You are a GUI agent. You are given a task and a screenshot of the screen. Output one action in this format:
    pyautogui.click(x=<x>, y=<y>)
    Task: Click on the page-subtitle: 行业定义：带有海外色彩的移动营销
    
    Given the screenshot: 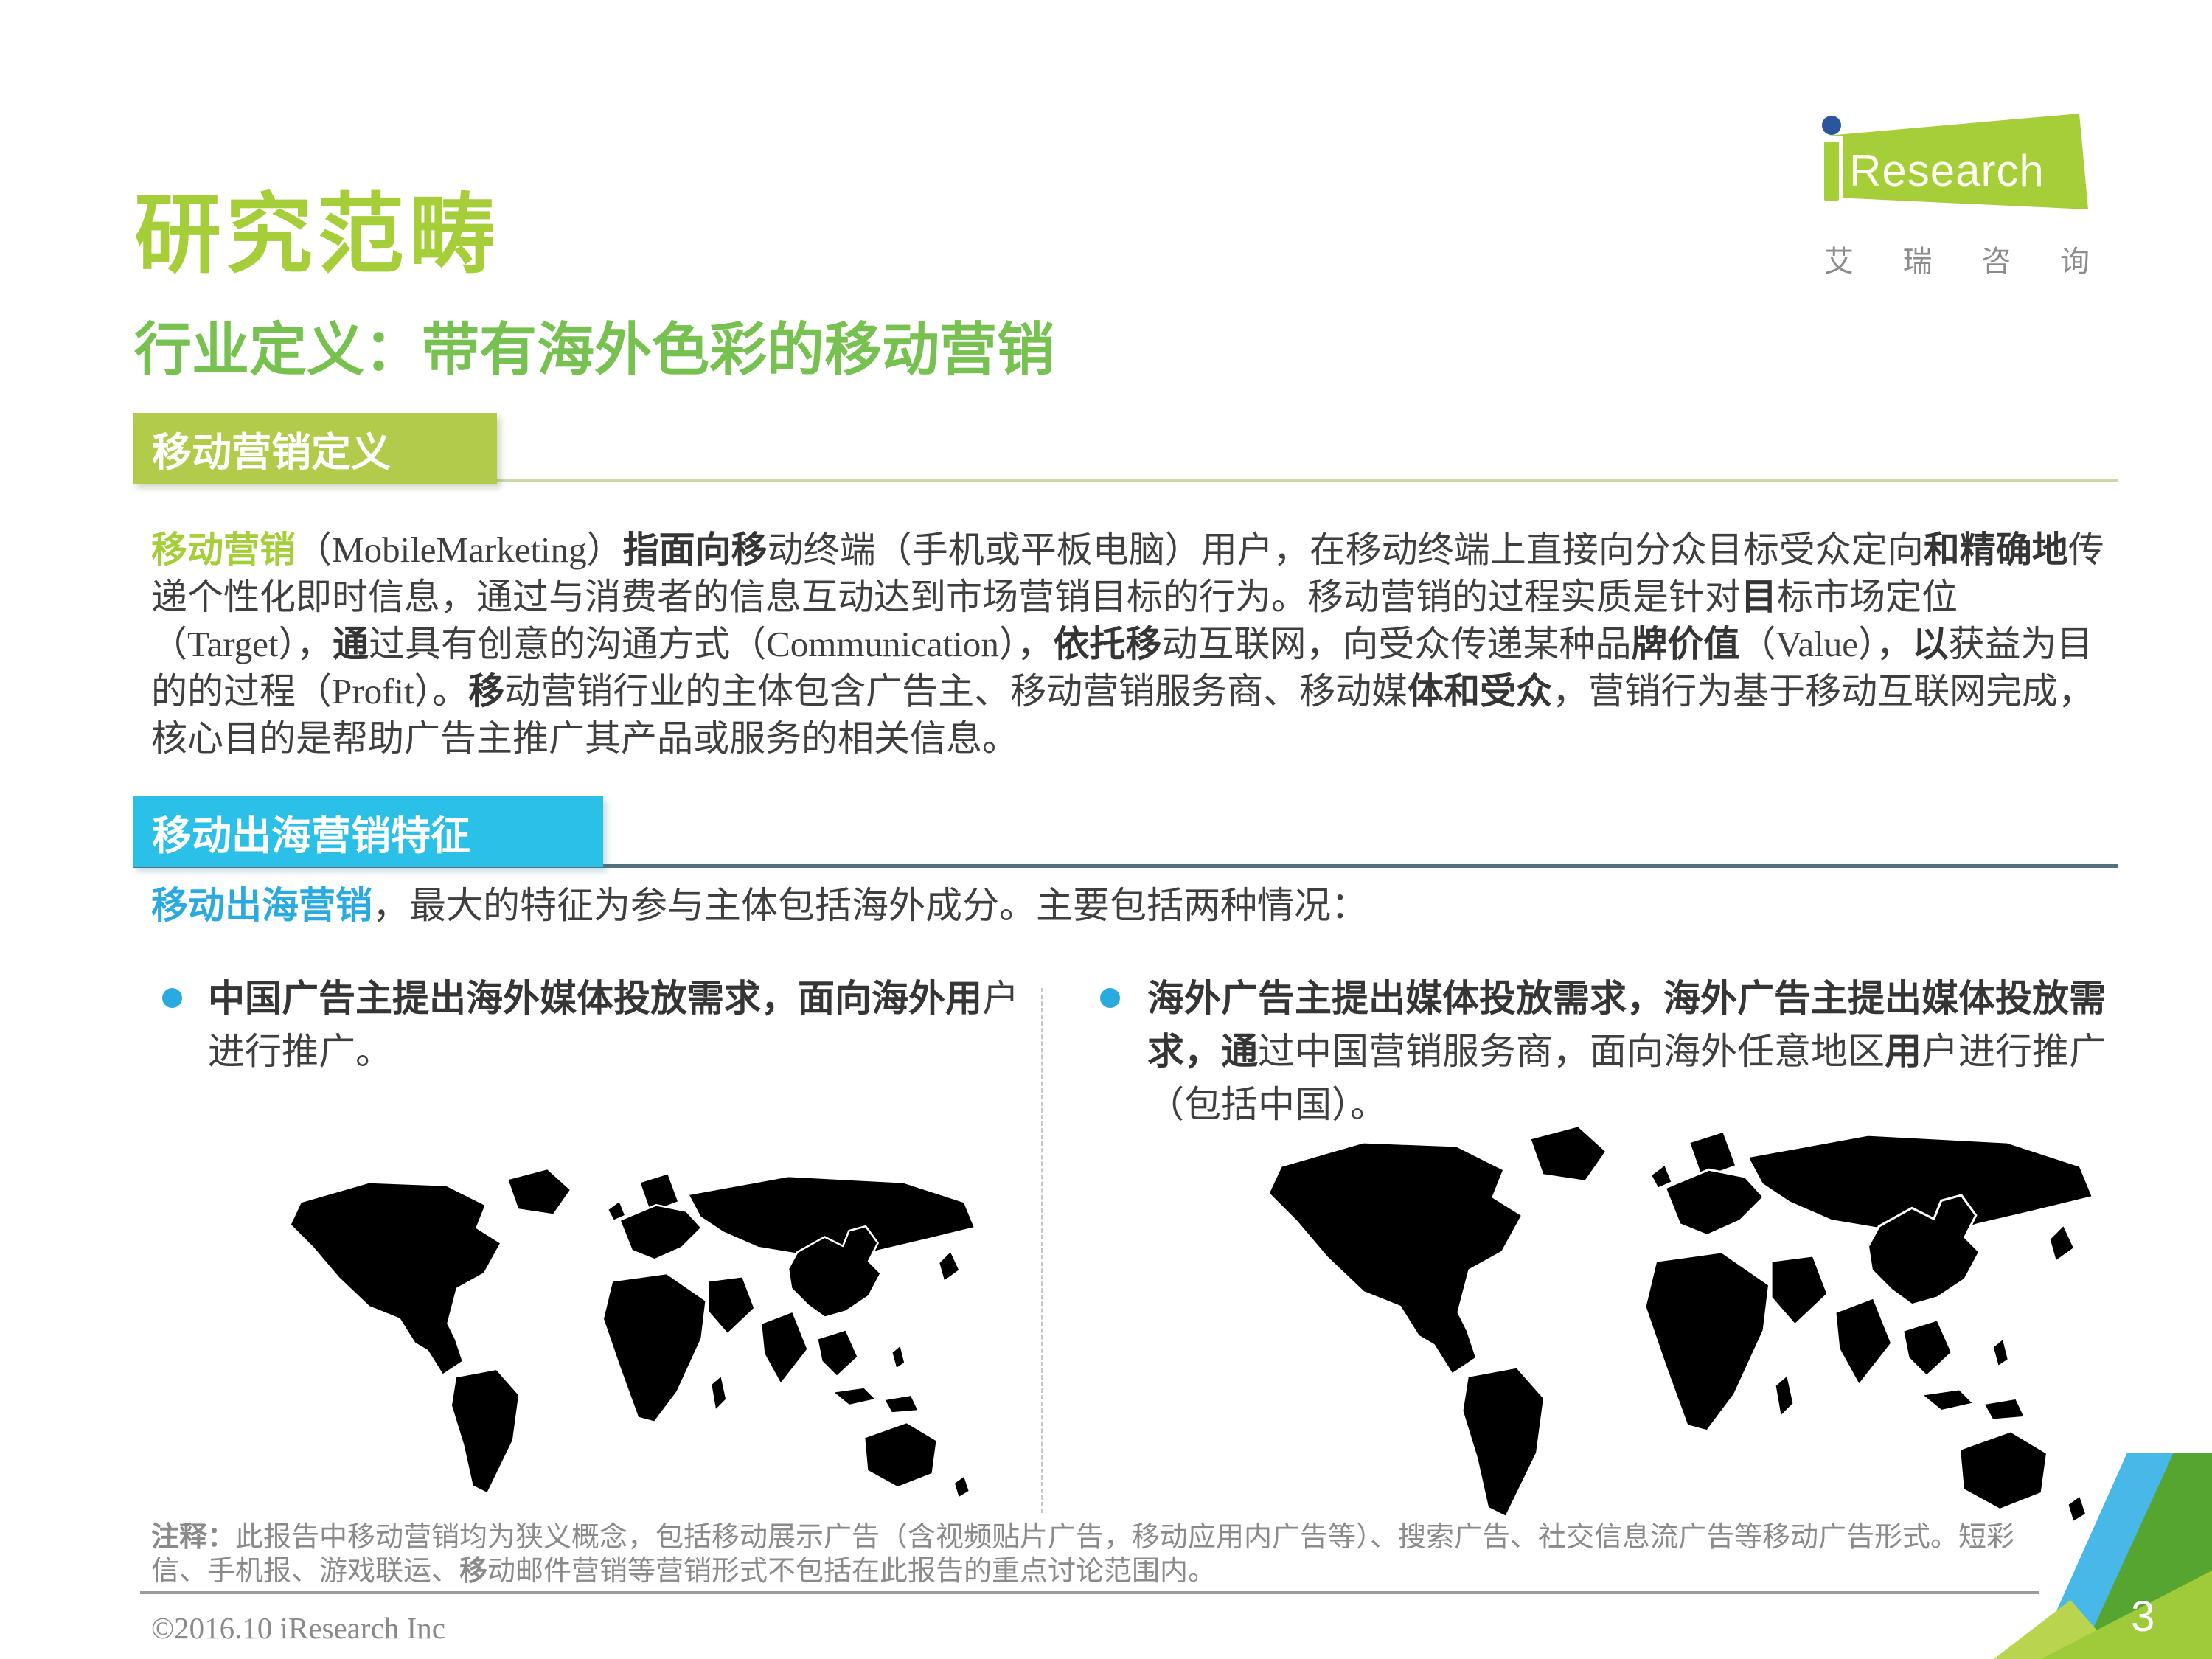 What is the action you would take?
    pyautogui.click(x=594, y=350)
    